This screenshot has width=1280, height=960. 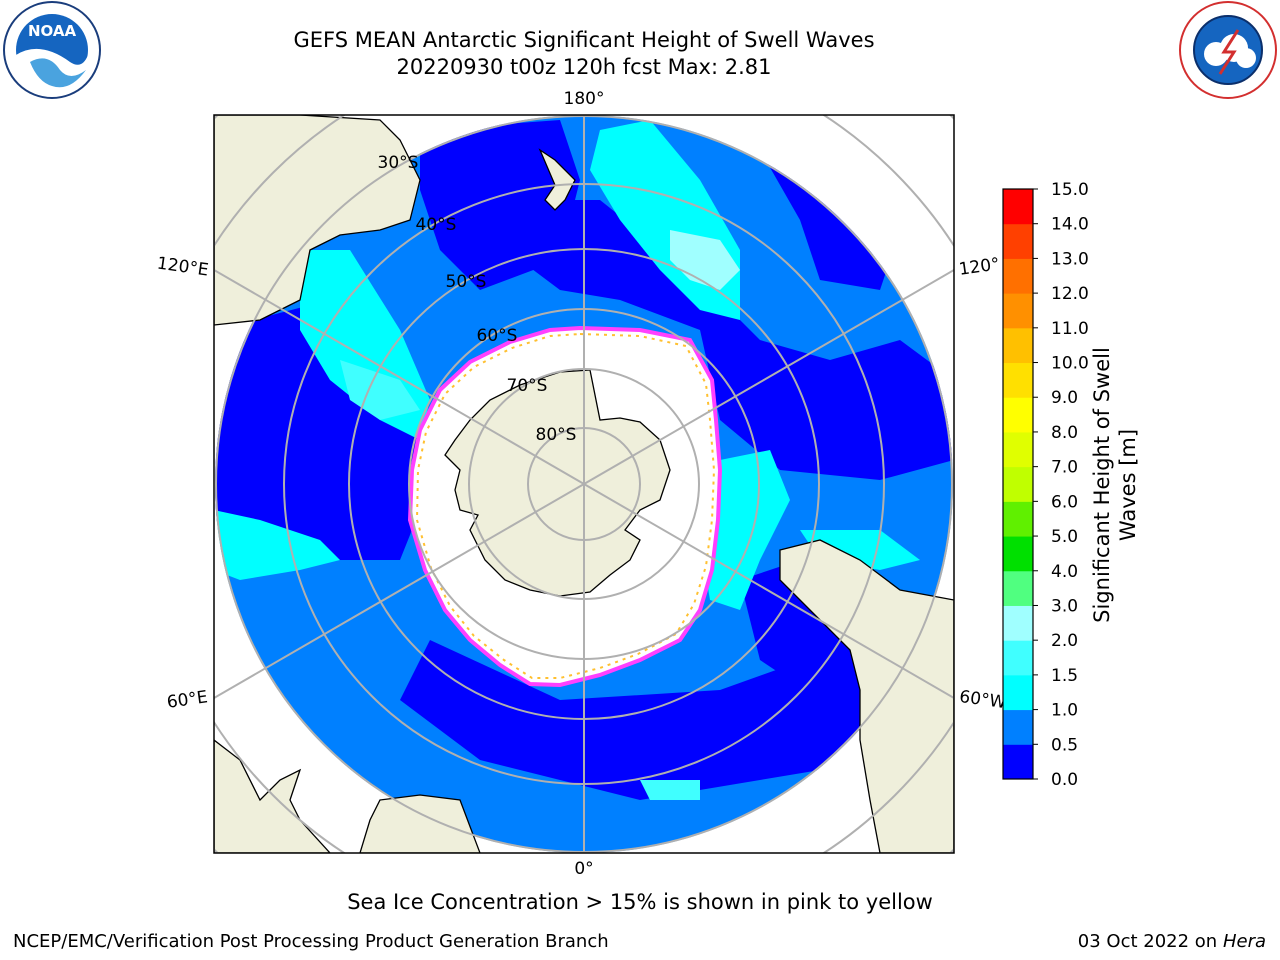 I want to click on colorbar-tick-label: 11.0, so click(x=1070, y=329).